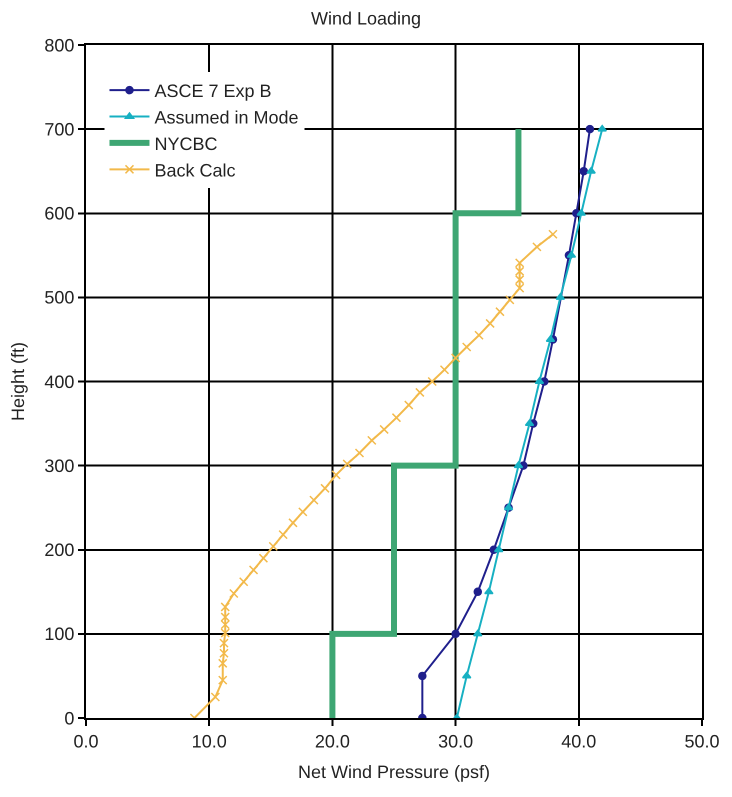 The height and width of the screenshot is (797, 732). Describe the element at coordinates (226, 118) in the screenshot. I see `legend-label: Assumed in Mode` at that location.